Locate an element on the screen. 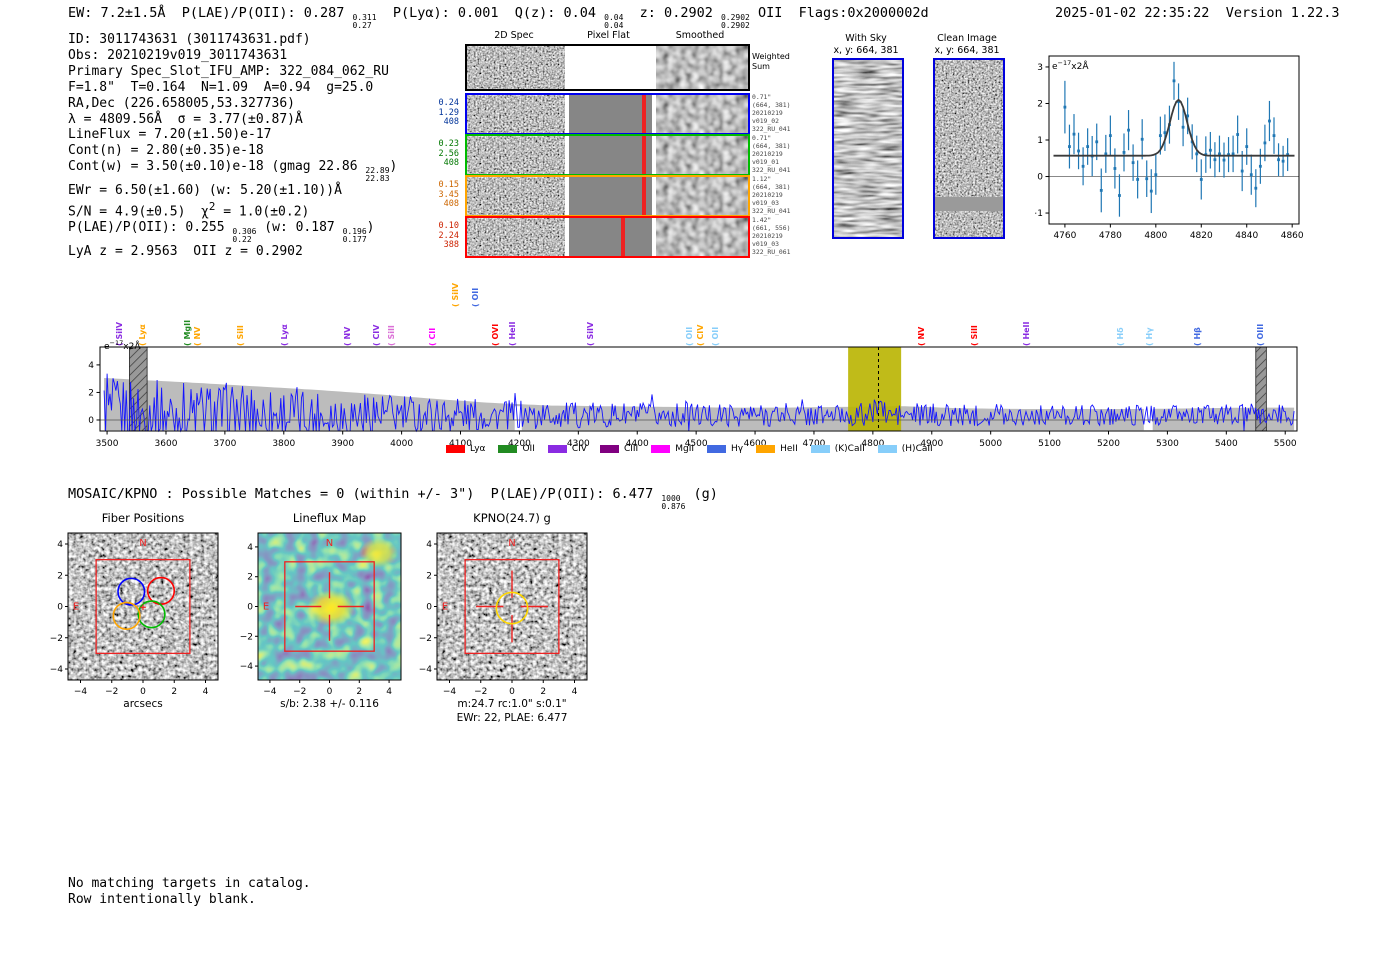  legend-label: (K)CaII is located at coordinates (849, 449).